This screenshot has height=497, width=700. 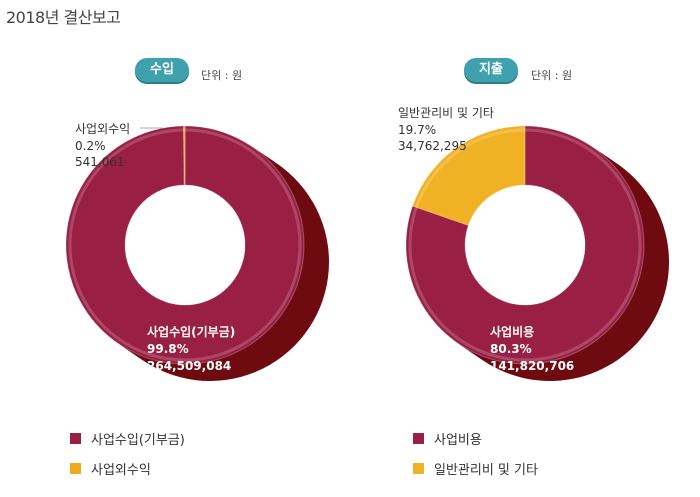 I want to click on income-main-label-name: 사업수입(기부금), so click(x=191, y=331).